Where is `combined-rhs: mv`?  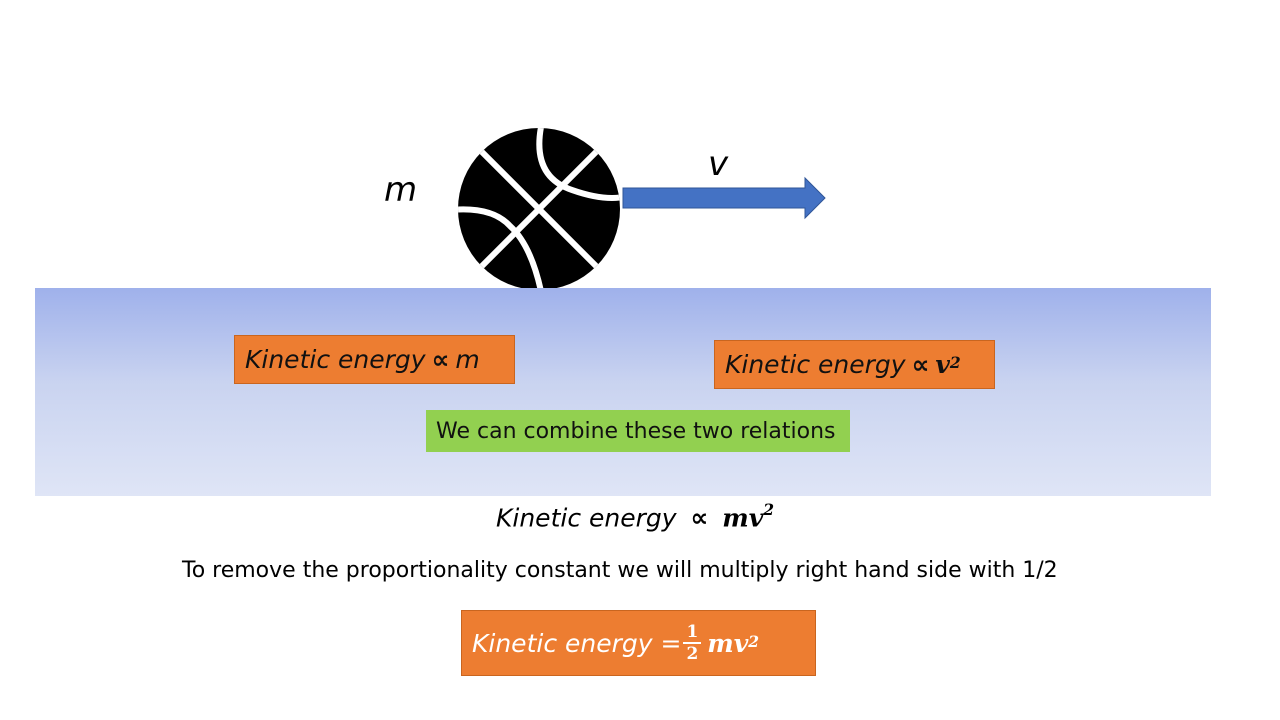
combined-rhs: mv is located at coordinates (743, 518).